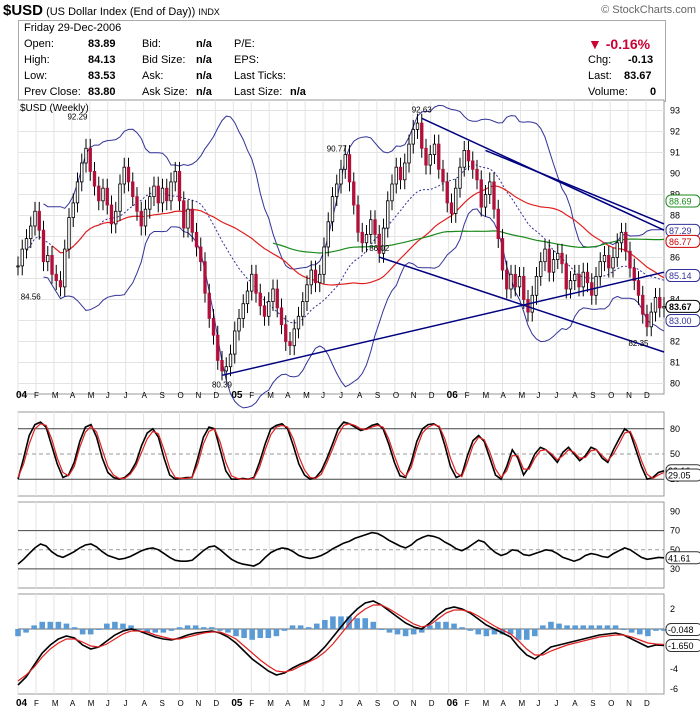  What do you see at coordinates (592, 703) in the screenshot?
I see `x-tick-label-bottom: S` at bounding box center [592, 703].